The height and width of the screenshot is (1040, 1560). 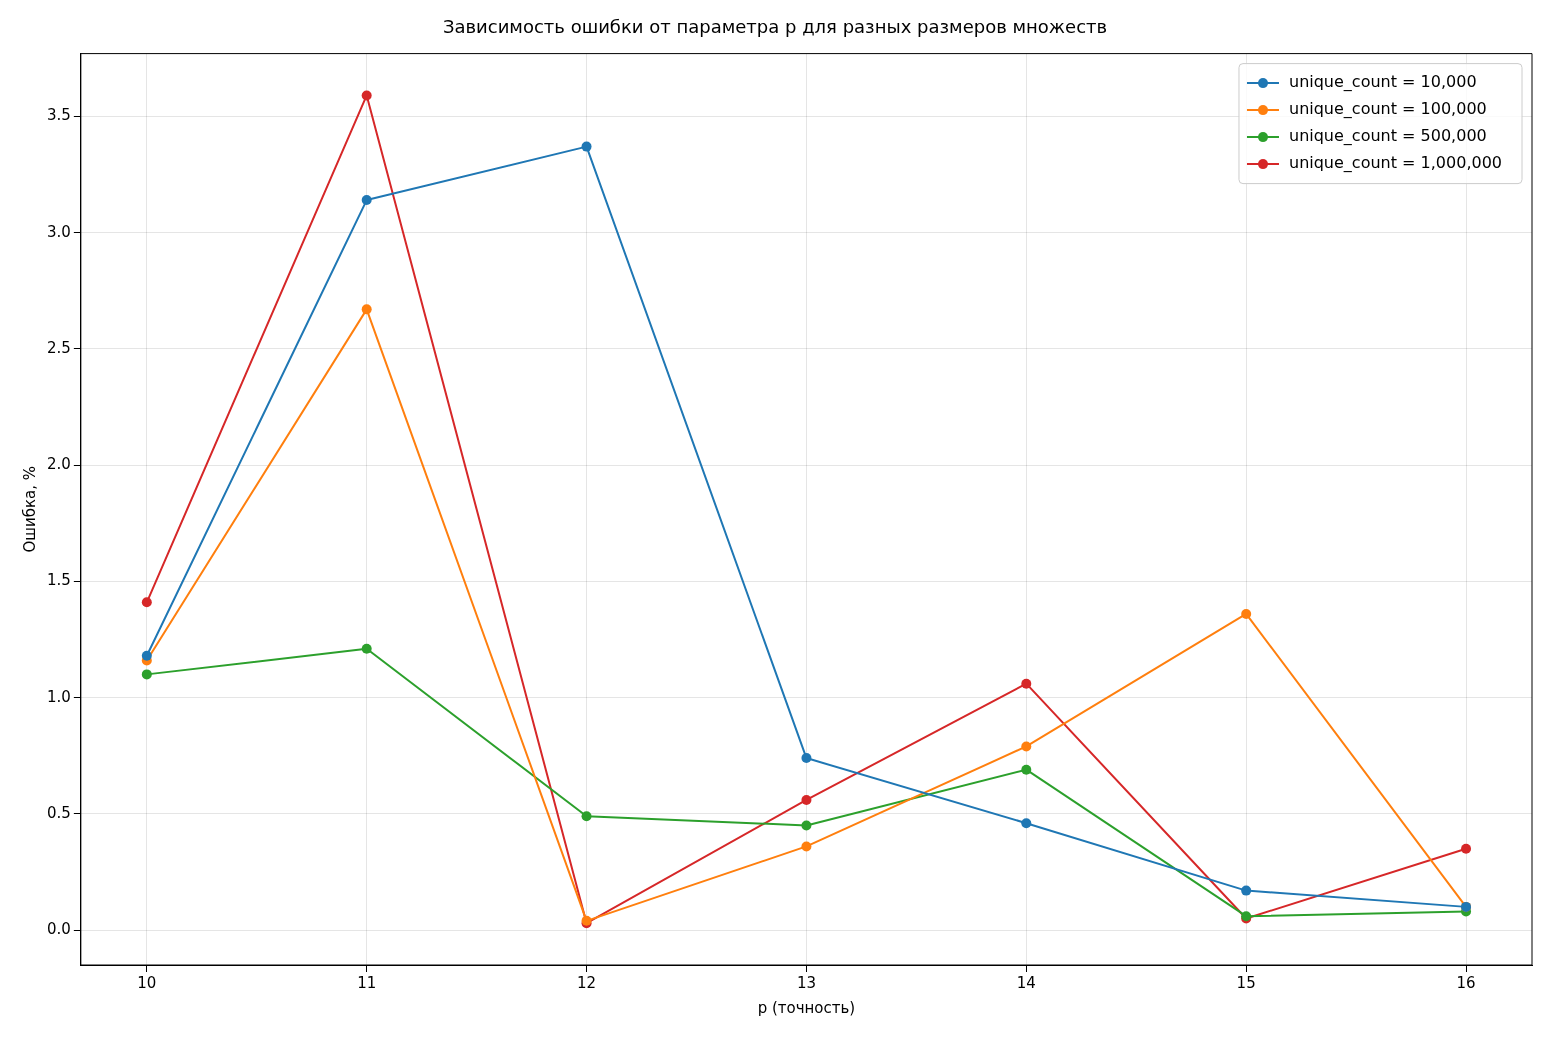 I want to click on y-tick-label: 1.5, so click(x=59, y=580).